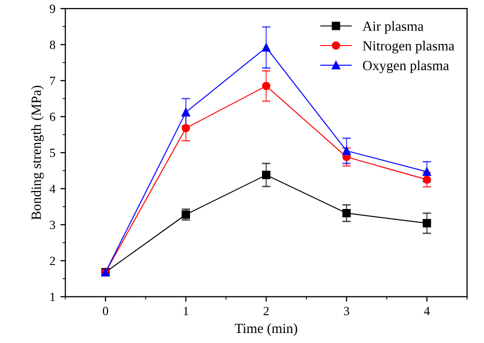 This screenshot has width=484, height=343. Describe the element at coordinates (53, 45) in the screenshot. I see `y-tick-label: 8` at that location.